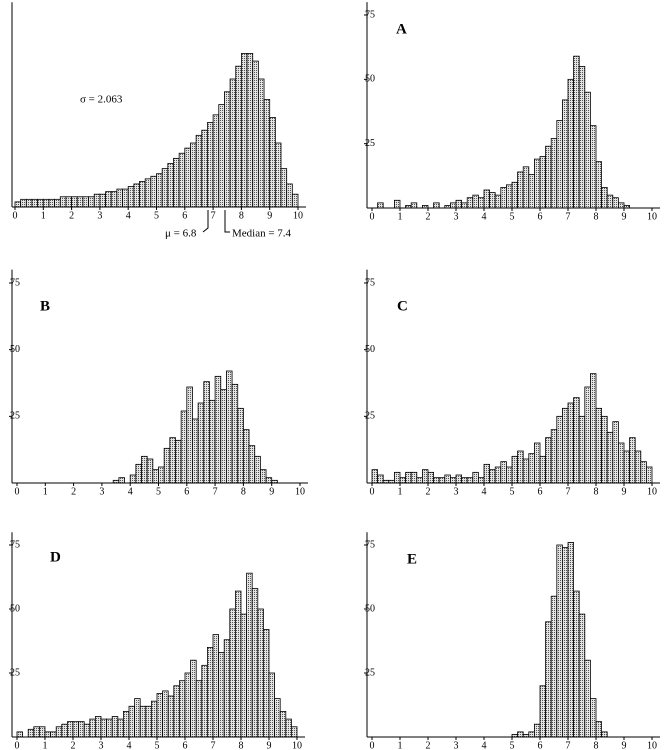 This screenshot has height=750, width=665. What do you see at coordinates (17, 745) in the screenshot?
I see `x-tick-label: 0` at bounding box center [17, 745].